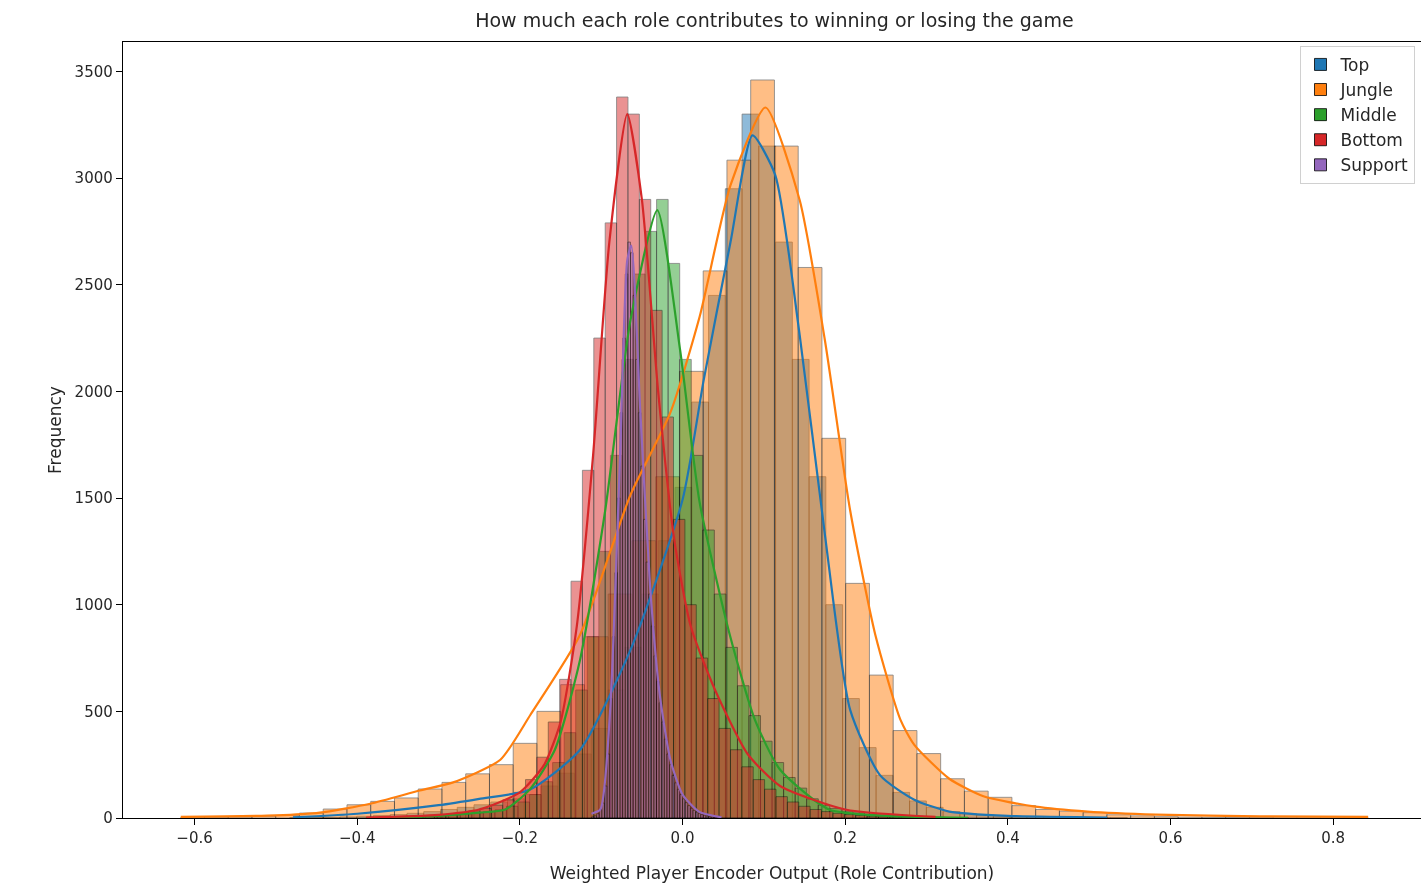 The height and width of the screenshot is (893, 1421). What do you see at coordinates (194, 838) in the screenshot?
I see `x-tick-label: −0.6` at bounding box center [194, 838].